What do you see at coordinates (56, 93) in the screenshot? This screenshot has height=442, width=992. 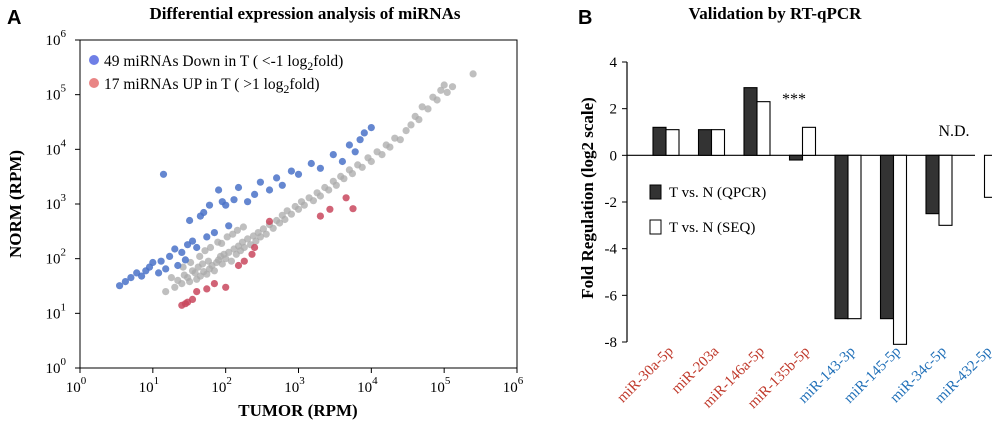 I see `y-tick-label: 10⁵` at bounding box center [56, 93].